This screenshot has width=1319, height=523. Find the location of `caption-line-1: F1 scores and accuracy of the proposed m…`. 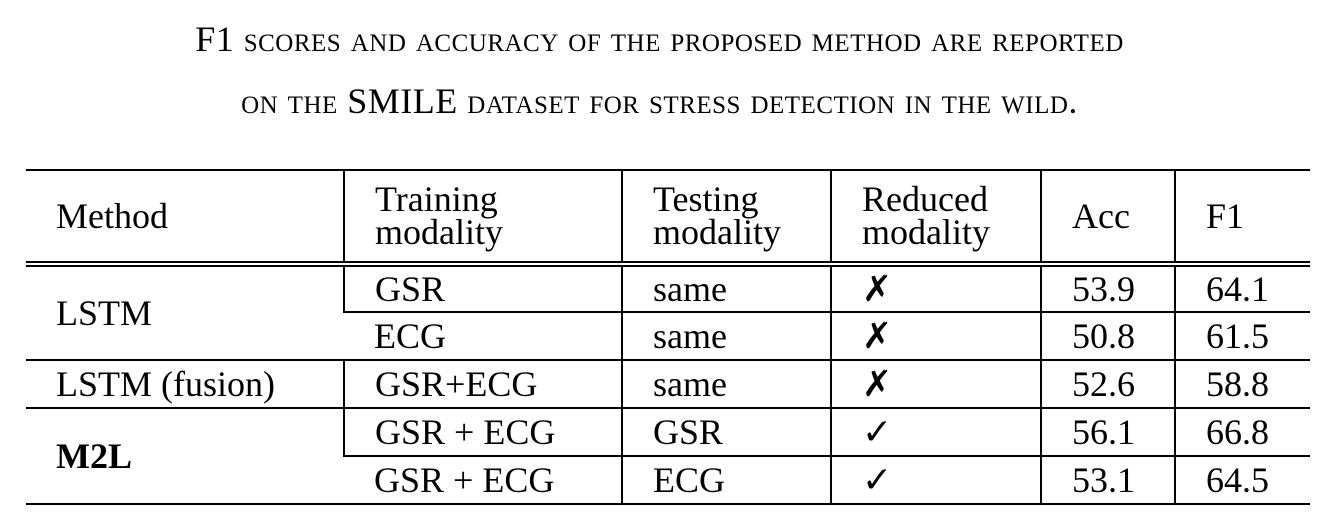

caption-line-1: F1 scores and accuracy of the proposed m… is located at coordinates (659, 39).